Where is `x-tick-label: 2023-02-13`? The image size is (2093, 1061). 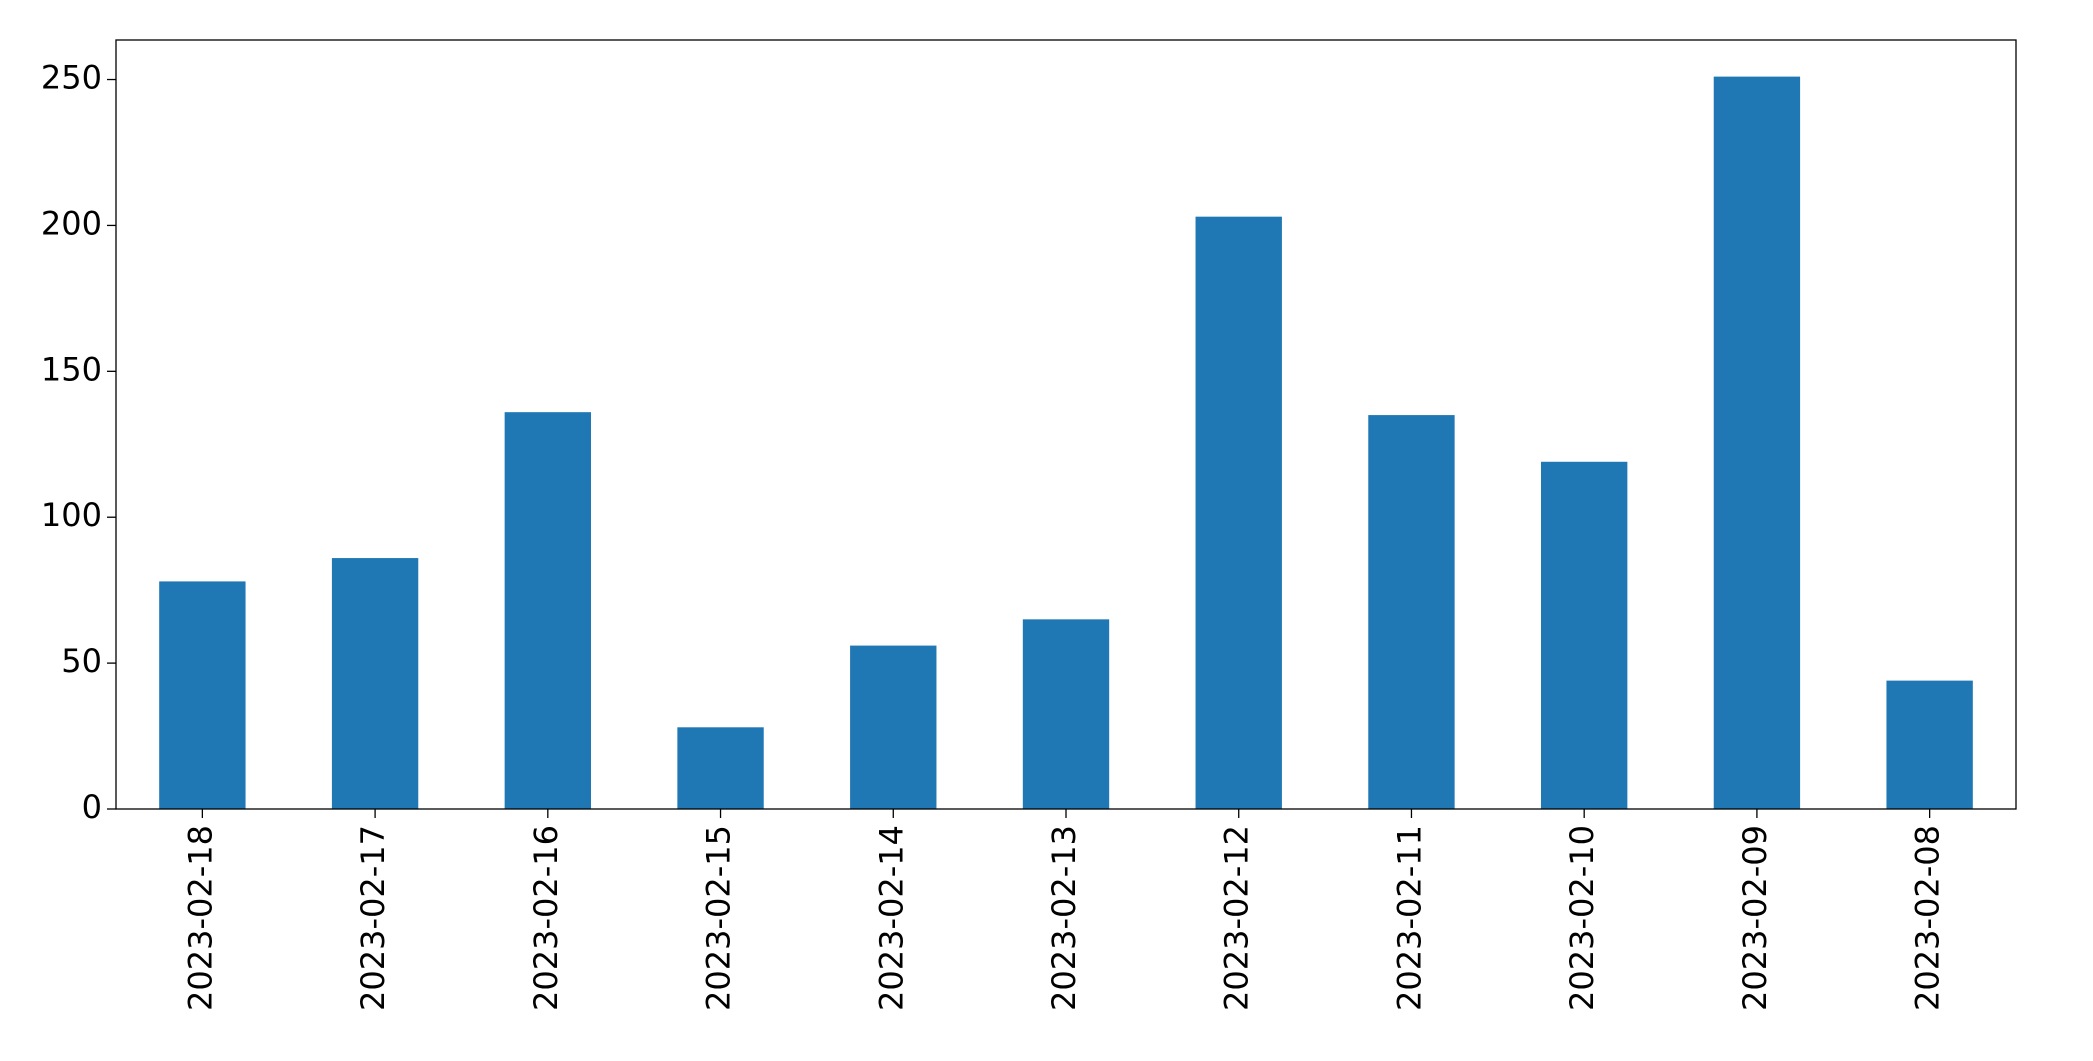
x-tick-label: 2023-02-13 is located at coordinates (1064, 918).